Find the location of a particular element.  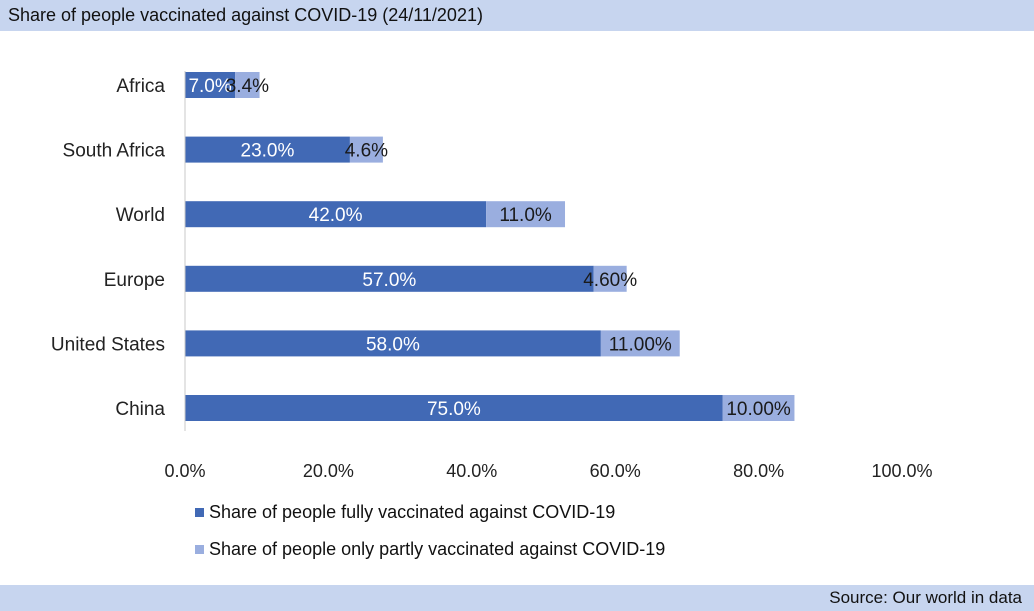

data-label-partly: 4.6% is located at coordinates (366, 151).